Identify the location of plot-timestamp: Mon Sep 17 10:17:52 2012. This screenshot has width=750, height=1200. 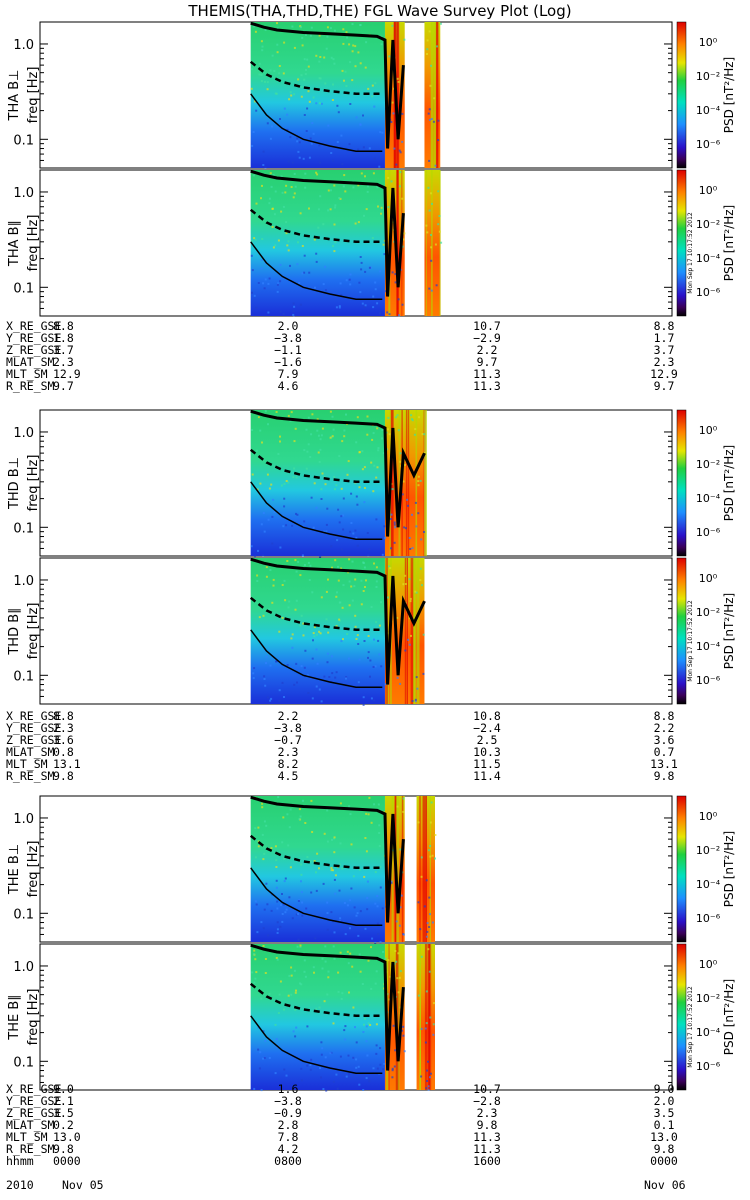
(690, 641).